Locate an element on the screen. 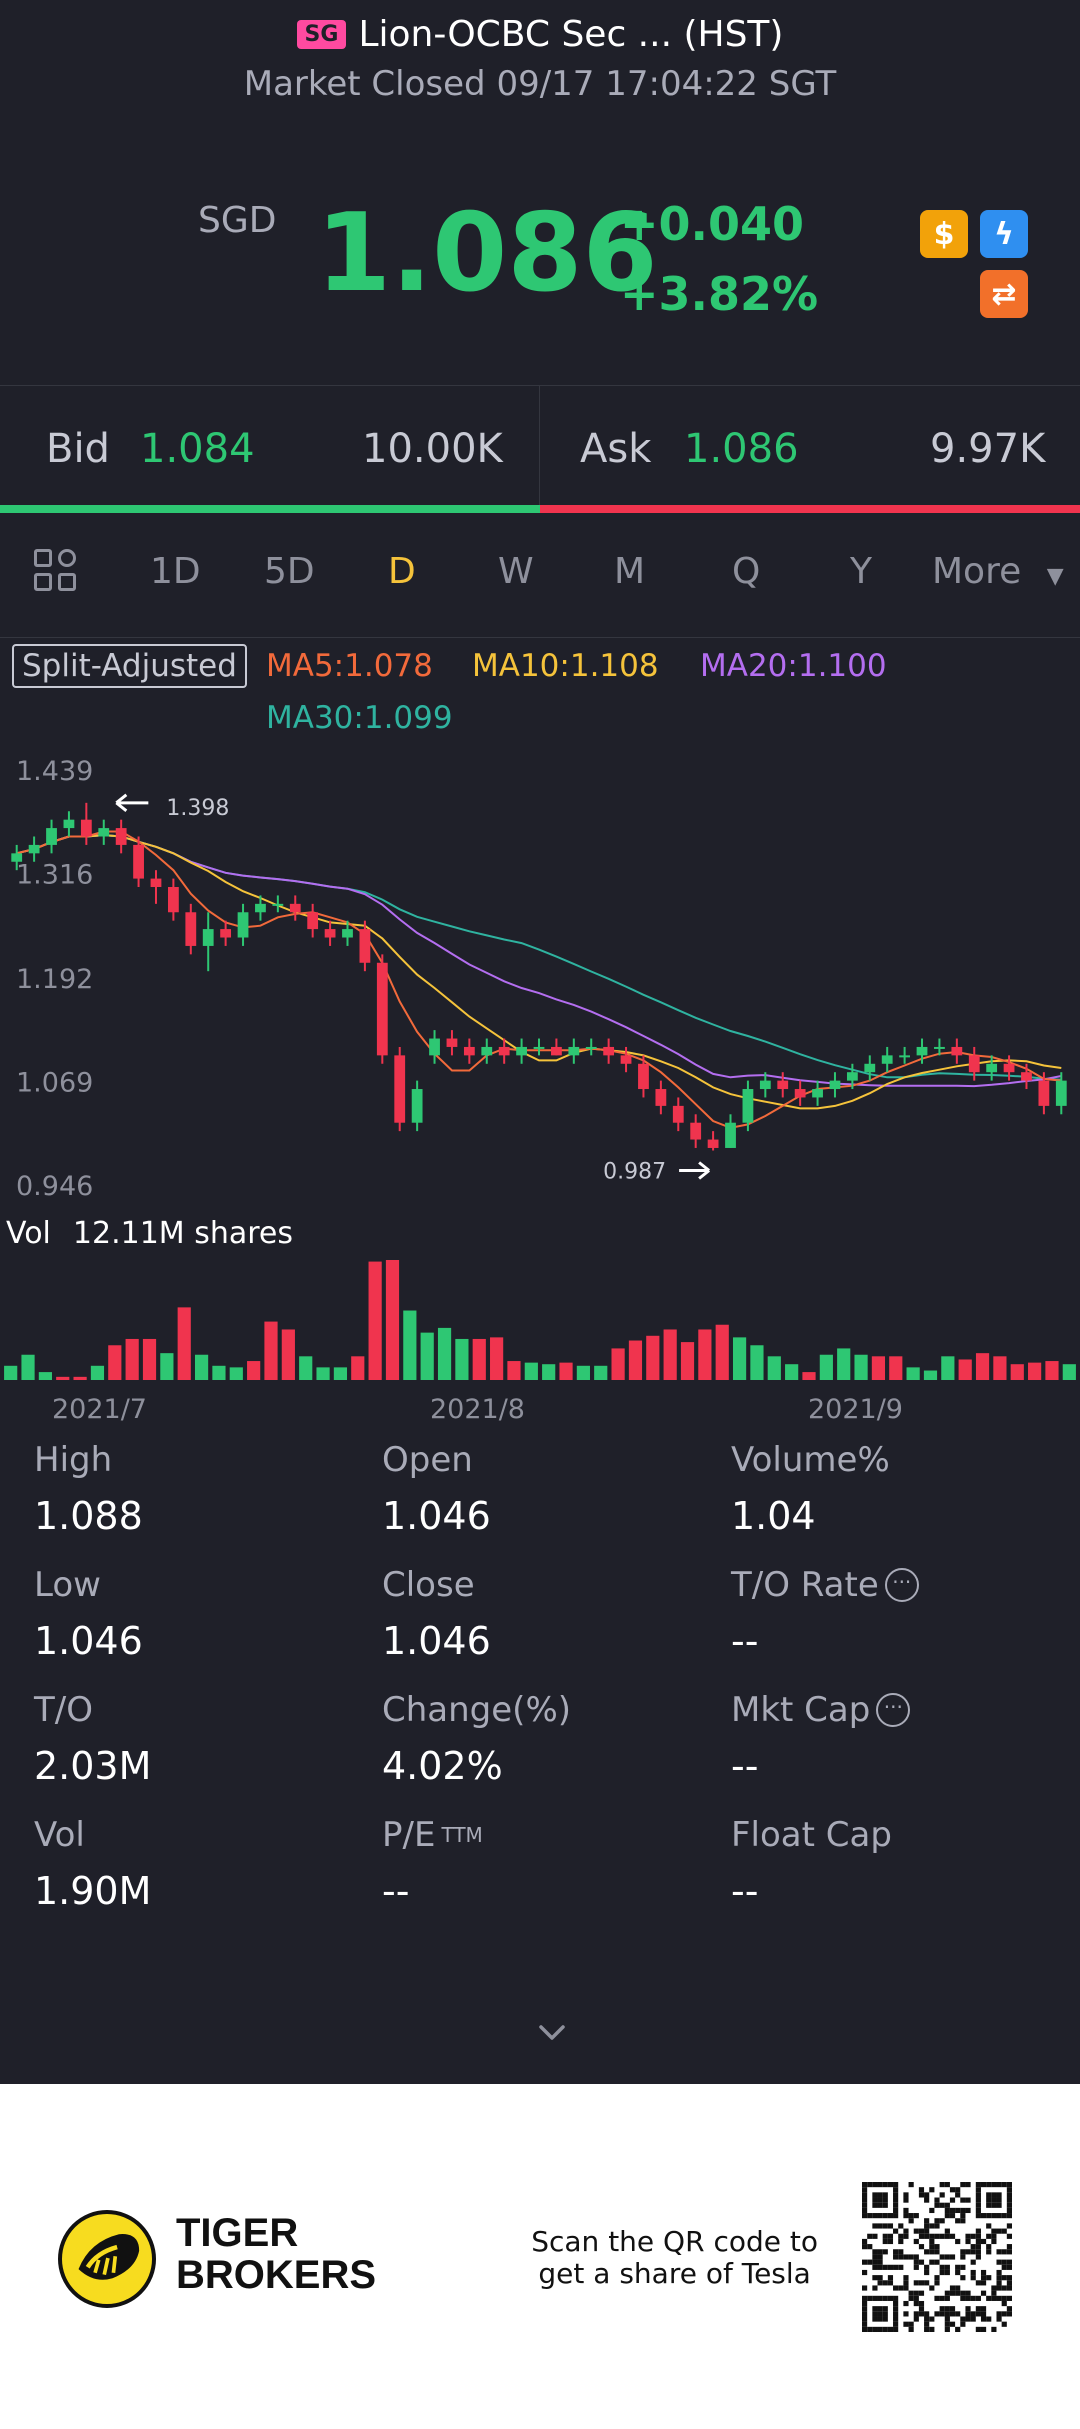  tab-w: W is located at coordinates (516, 571).